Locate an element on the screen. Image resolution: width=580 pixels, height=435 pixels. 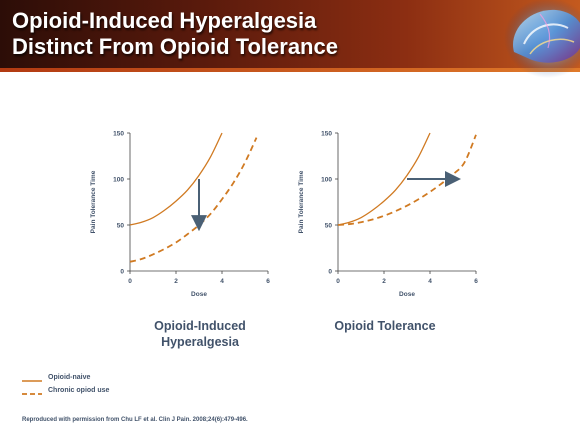
slide-title-line-1: Opioid-Induced Hyperalgesia is located at coordinates (164, 20).